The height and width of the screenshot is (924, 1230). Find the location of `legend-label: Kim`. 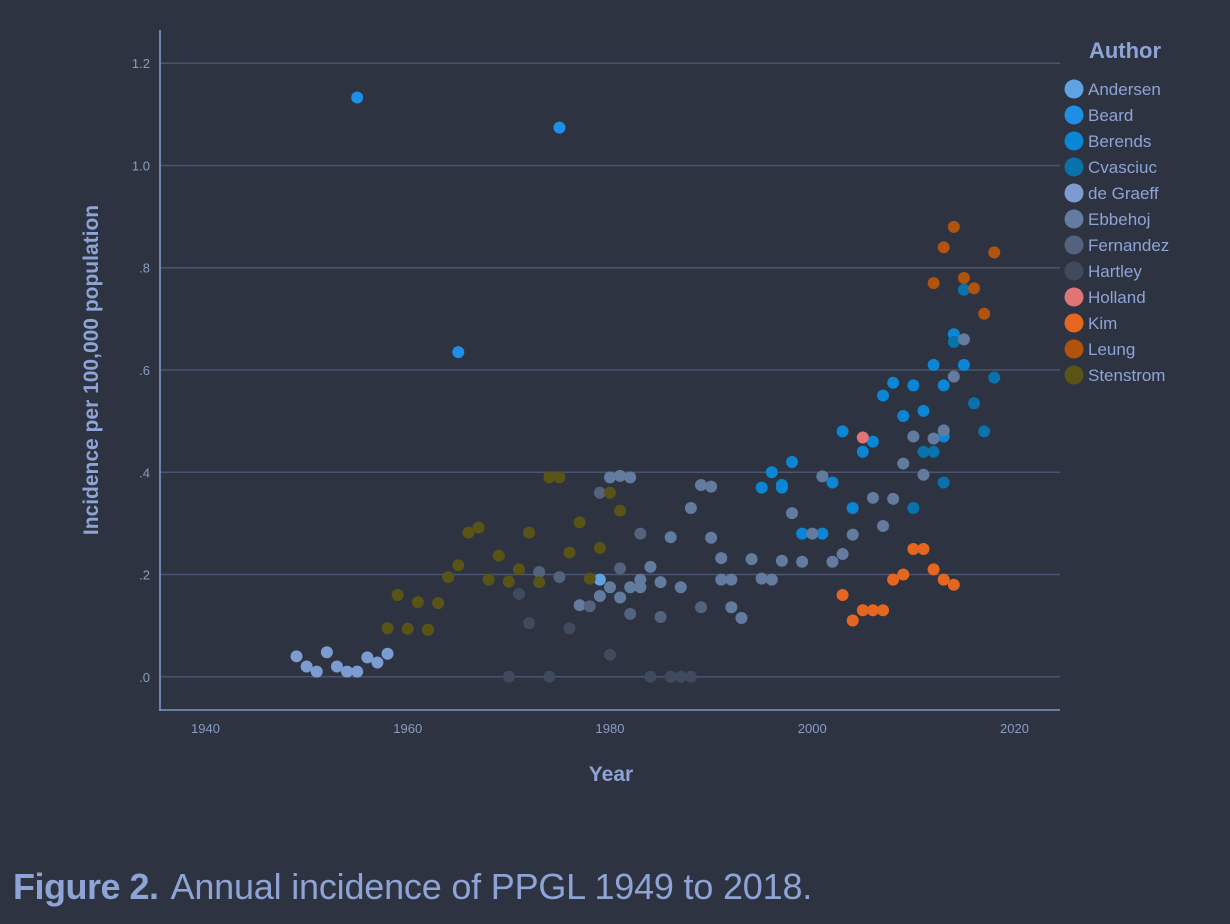

legend-label: Kim is located at coordinates (1102, 323).